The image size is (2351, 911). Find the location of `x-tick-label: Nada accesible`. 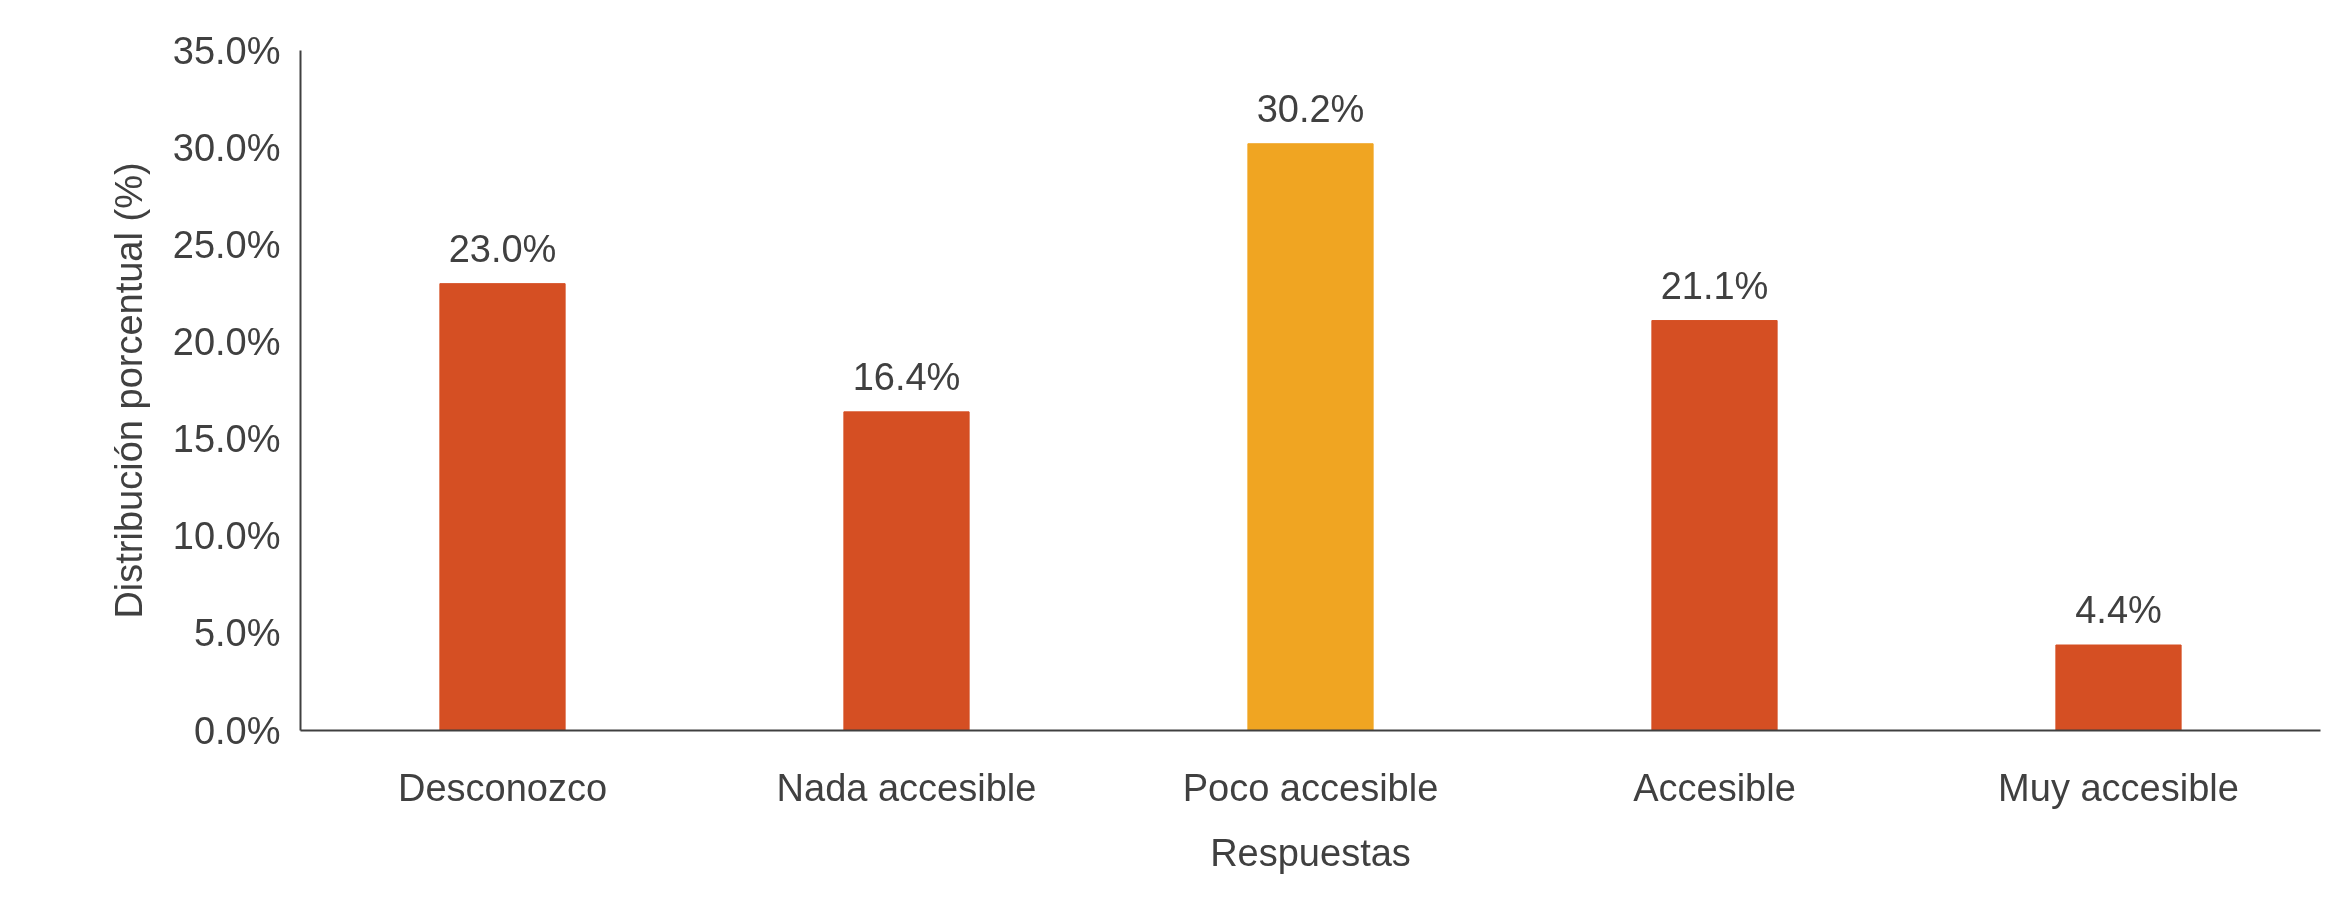

x-tick-label: Nada accesible is located at coordinates (906, 787).